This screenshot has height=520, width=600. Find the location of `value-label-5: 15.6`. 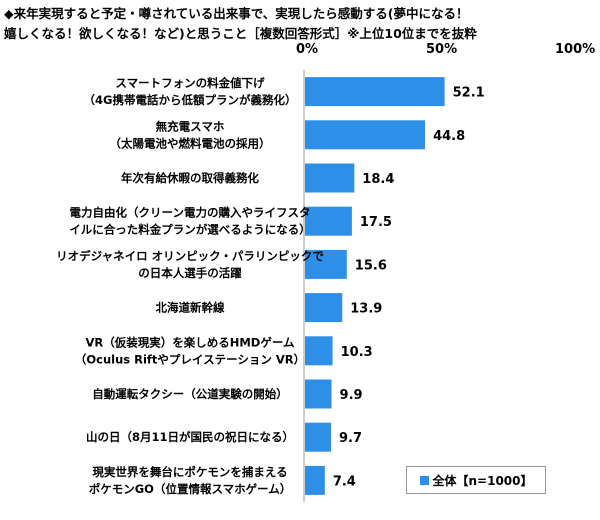

value-label-5: 15.6 is located at coordinates (371, 265).